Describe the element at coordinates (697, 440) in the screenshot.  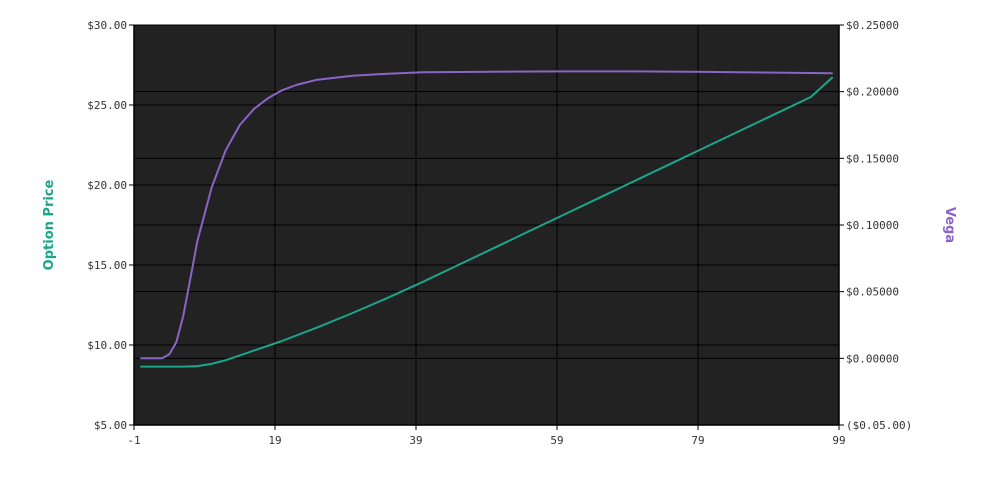
I see `x-tick-label: 79` at that location.